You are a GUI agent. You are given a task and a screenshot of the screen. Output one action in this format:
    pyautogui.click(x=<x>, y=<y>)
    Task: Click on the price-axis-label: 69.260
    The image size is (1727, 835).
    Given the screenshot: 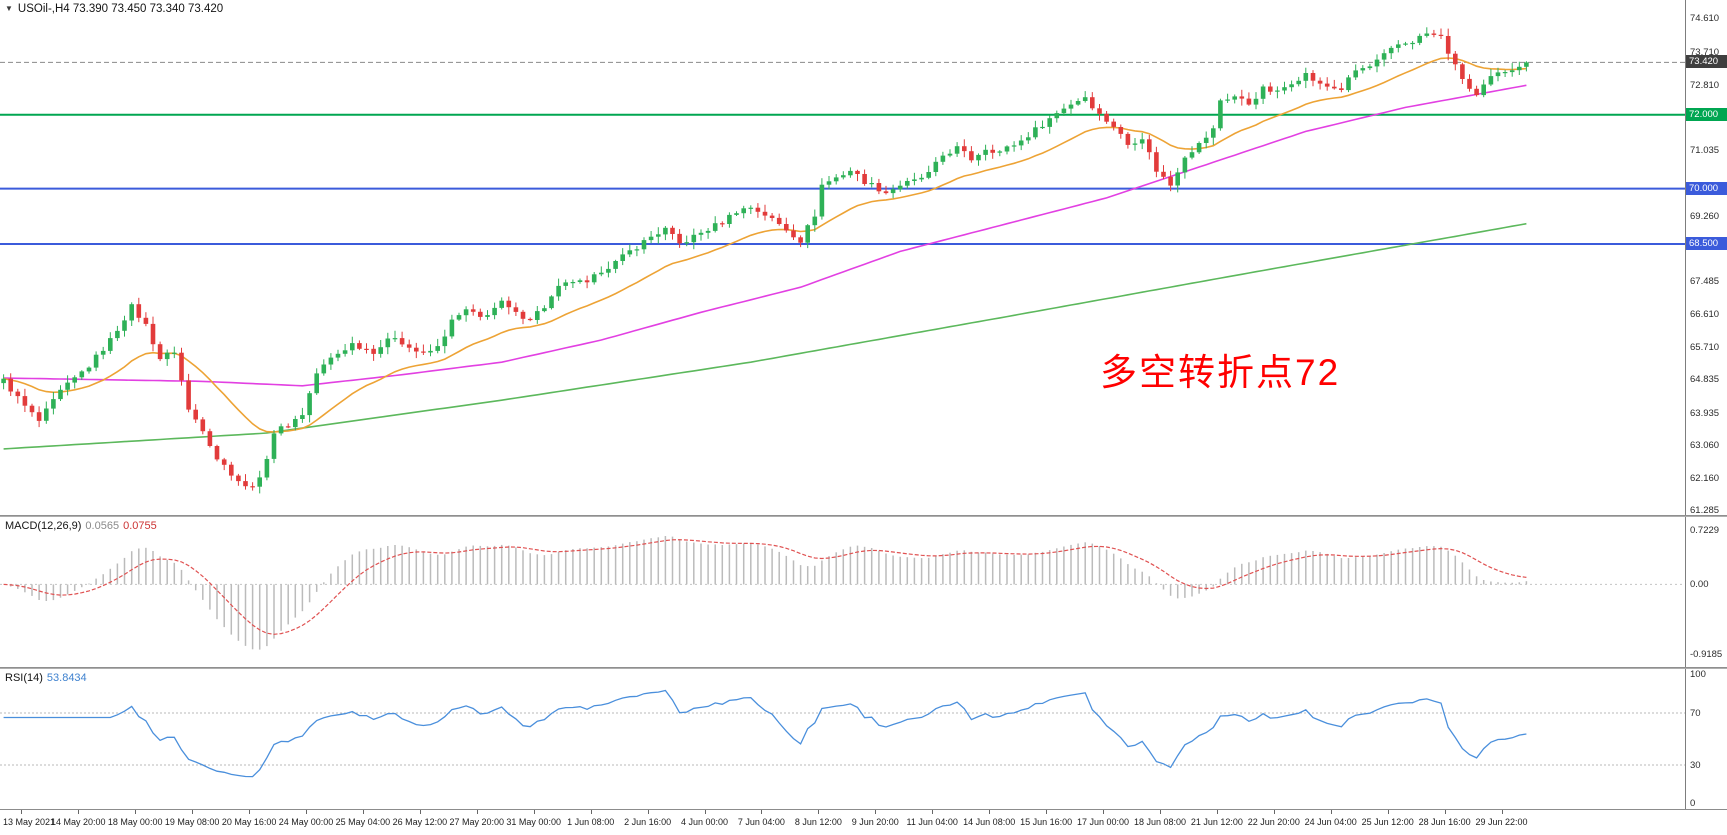 What is the action you would take?
    pyautogui.click(x=1705, y=216)
    